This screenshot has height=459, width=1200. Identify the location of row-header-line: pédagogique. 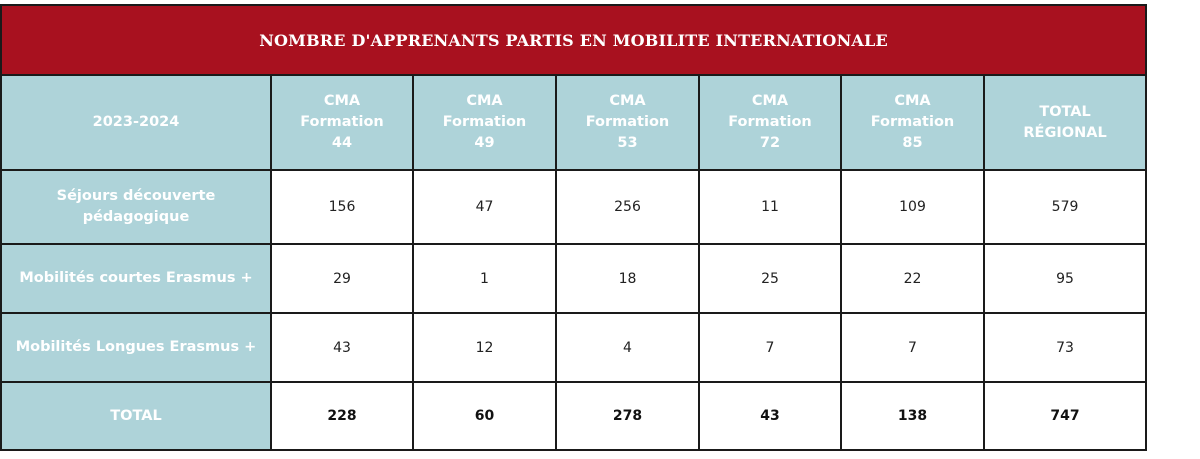
(136, 217).